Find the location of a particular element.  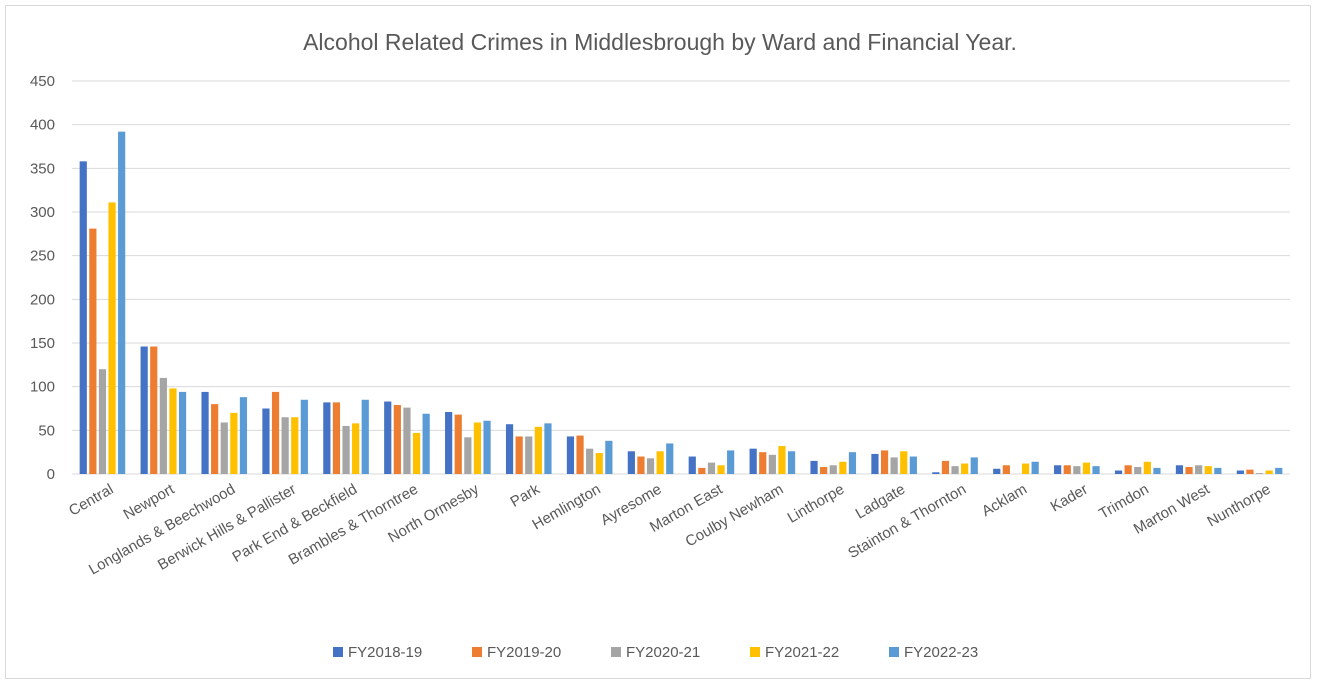

legend-label: FY2018-19 is located at coordinates (385, 652).